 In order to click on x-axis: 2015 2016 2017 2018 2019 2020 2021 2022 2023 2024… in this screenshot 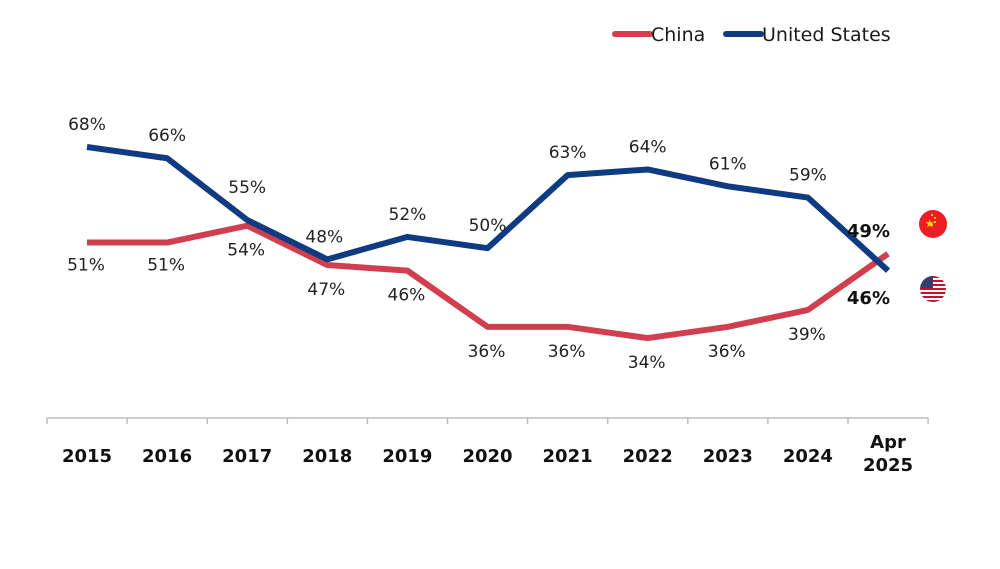, I will do `click(487, 446)`.